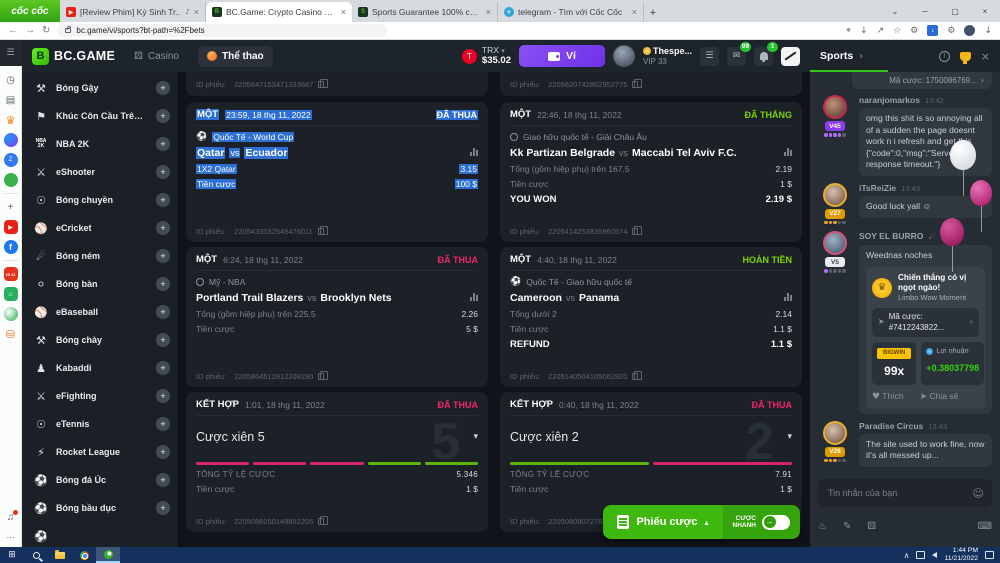 The width and height of the screenshot is (1000, 563). Describe the element at coordinates (343, 12) in the screenshot. I see `tab-close-icon: ×` at that location.